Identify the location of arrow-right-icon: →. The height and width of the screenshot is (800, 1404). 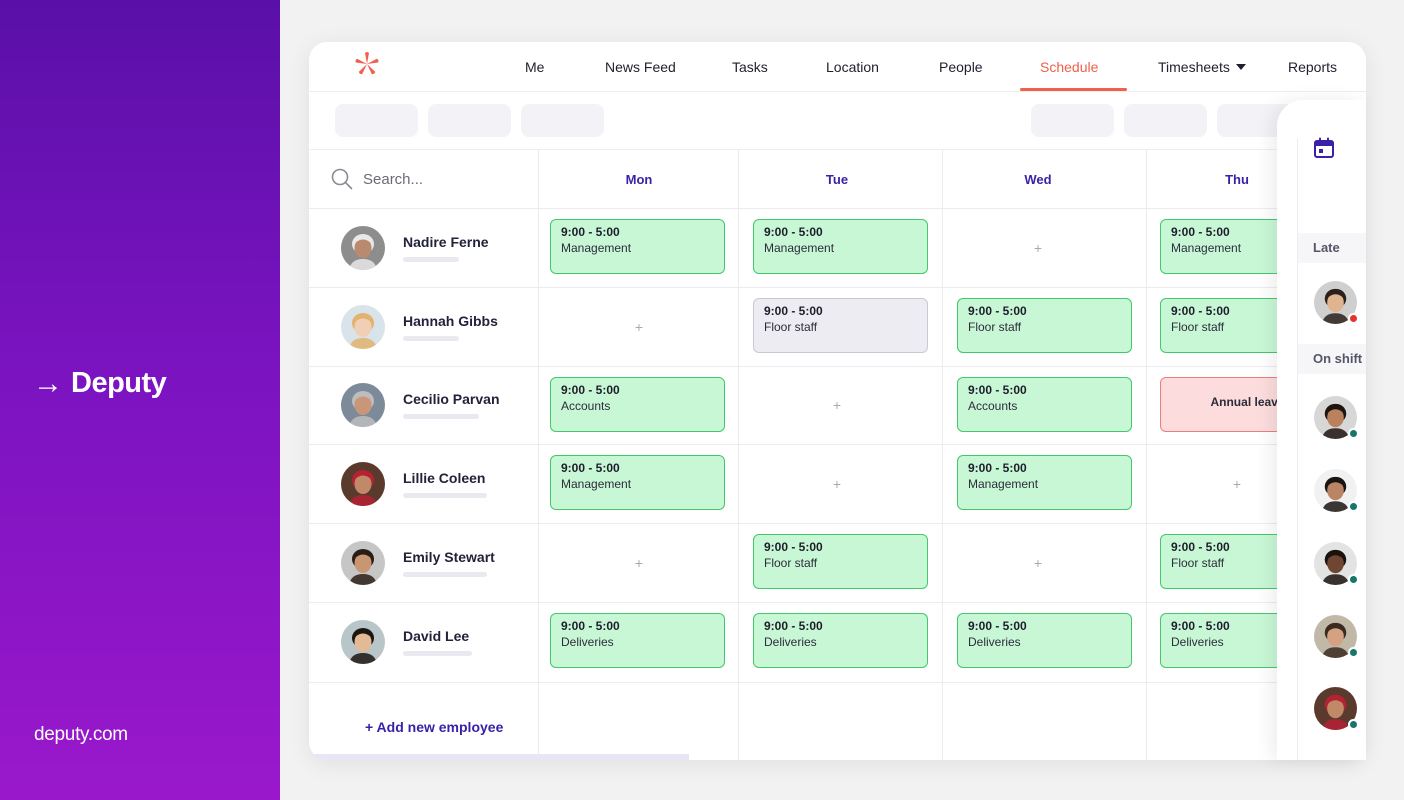
(48, 383).